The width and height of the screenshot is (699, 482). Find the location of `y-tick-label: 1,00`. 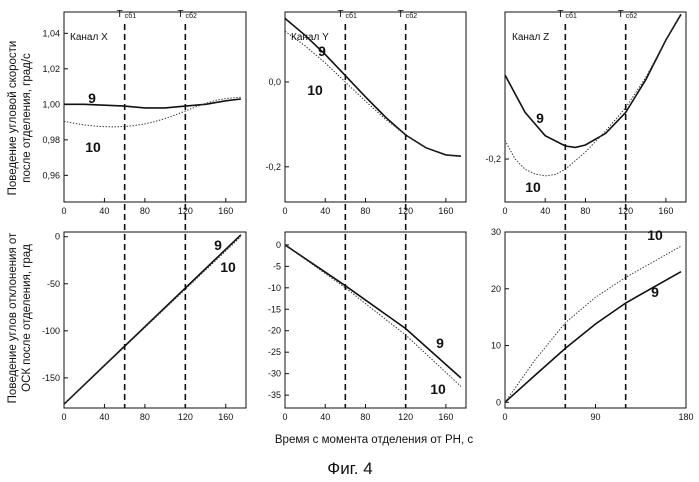

y-tick-label: 1,00 is located at coordinates (51, 104).